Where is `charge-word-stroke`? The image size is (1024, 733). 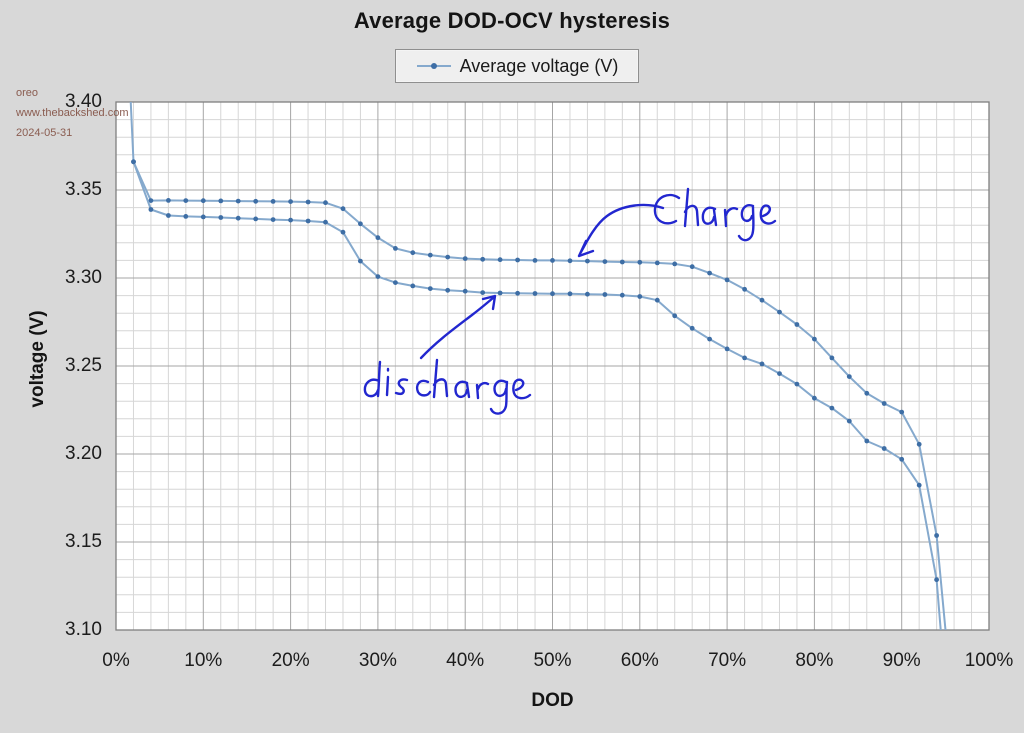
charge-word-stroke is located at coordinates (715, 214).